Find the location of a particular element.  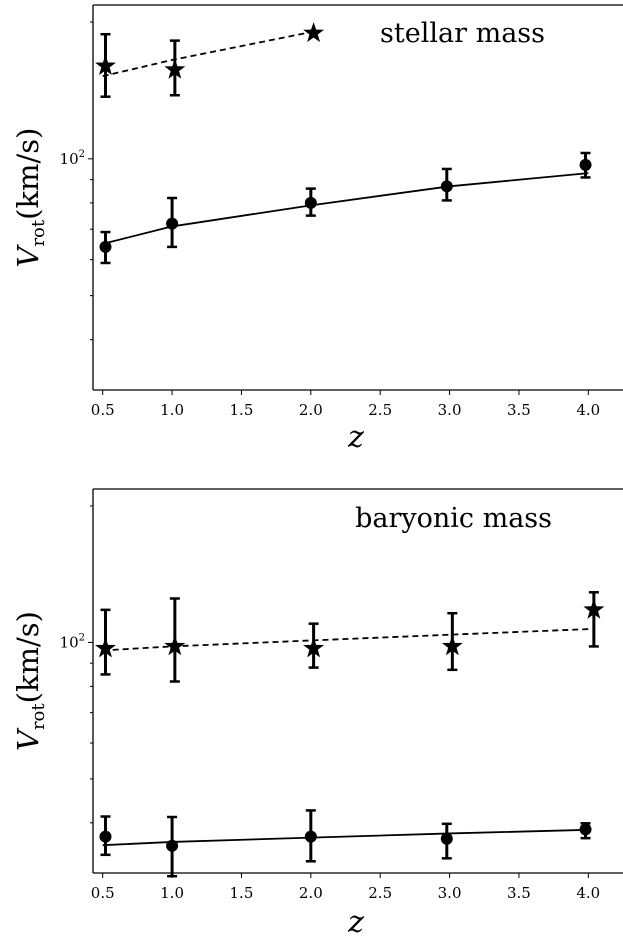

series-line-solid is located at coordinates (345, 208).